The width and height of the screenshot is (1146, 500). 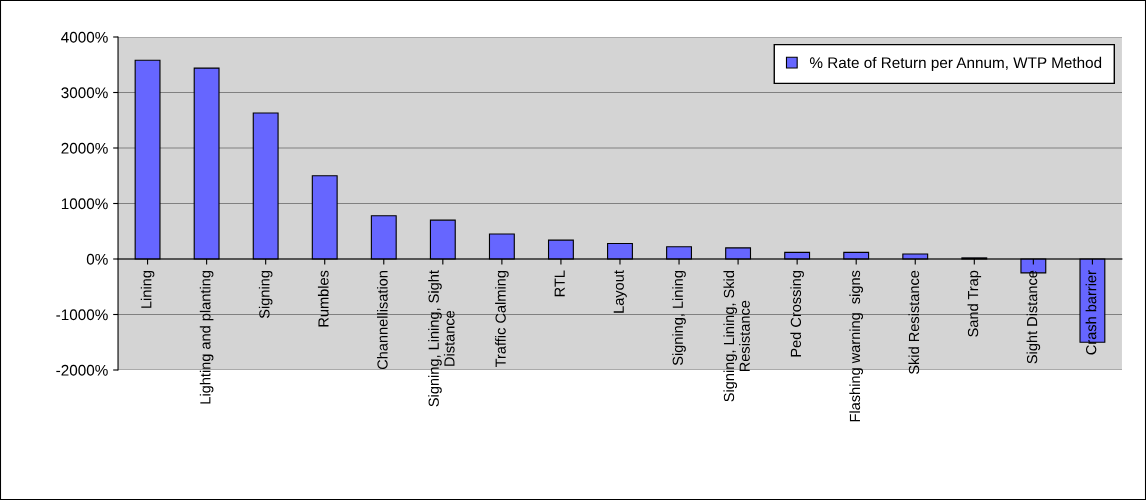 What do you see at coordinates (502, 319) in the screenshot?
I see `x-tick-label: Traffic Calming` at bounding box center [502, 319].